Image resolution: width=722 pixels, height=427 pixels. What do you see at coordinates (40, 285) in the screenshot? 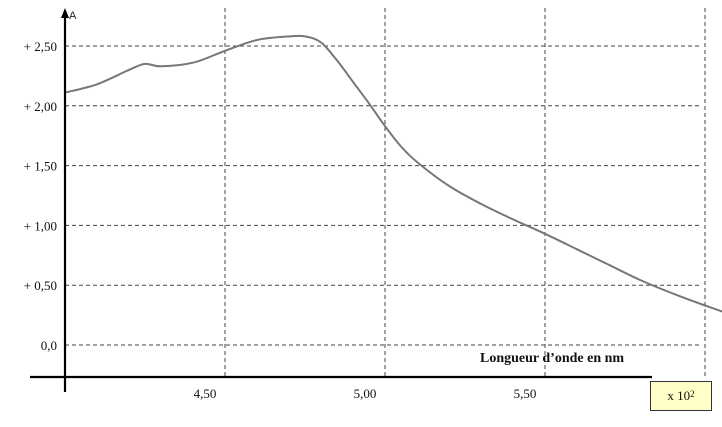
I see `y-tick-label: + 0,50` at bounding box center [40, 285].